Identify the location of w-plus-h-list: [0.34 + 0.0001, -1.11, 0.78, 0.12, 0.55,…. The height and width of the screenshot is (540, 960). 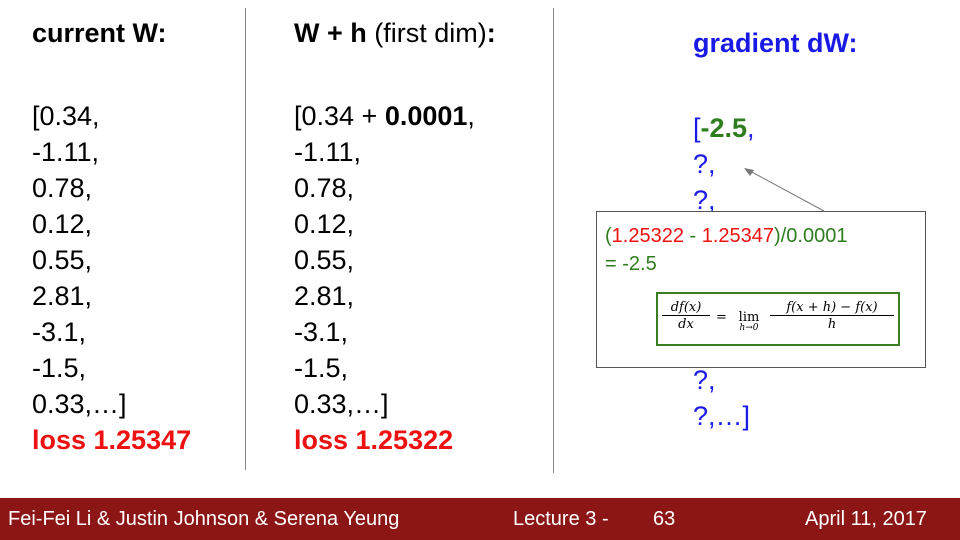
(384, 278).